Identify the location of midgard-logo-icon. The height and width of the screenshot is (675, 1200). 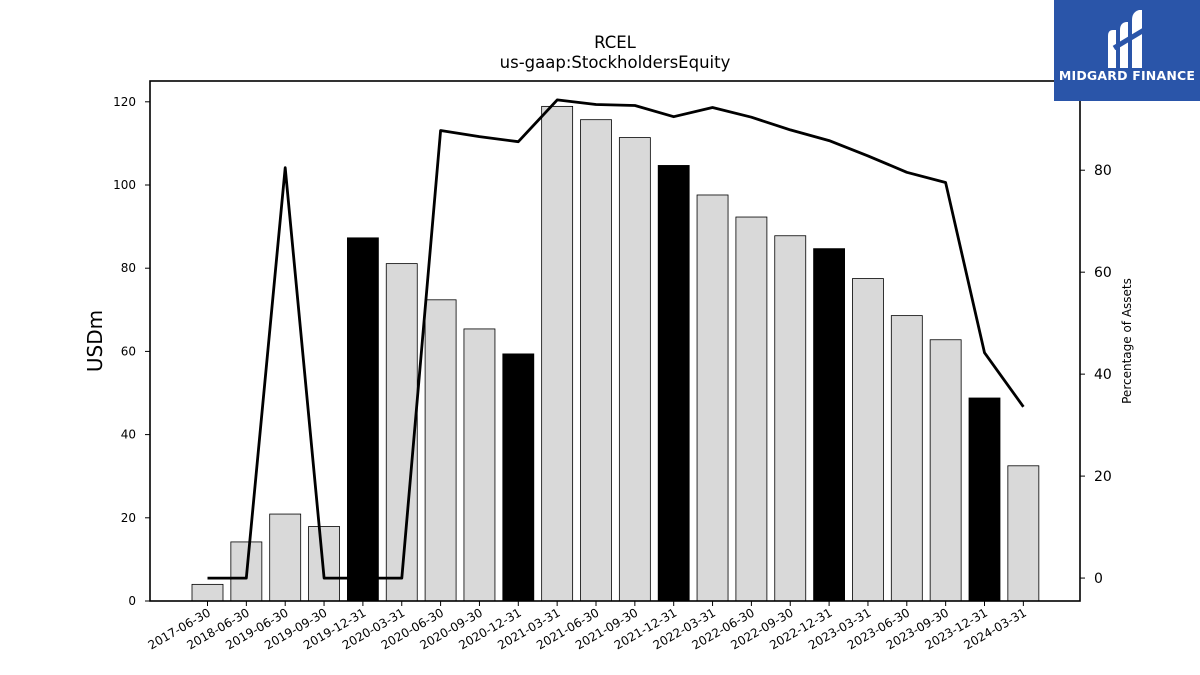
(1127, 39).